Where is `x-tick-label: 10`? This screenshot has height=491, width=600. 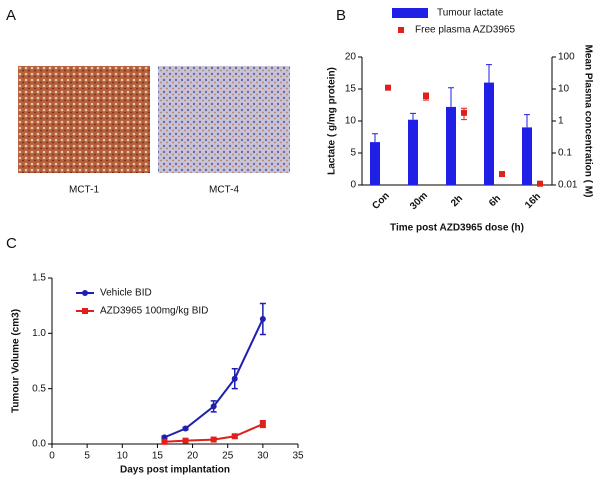 x-tick-label: 10 is located at coordinates (123, 456).